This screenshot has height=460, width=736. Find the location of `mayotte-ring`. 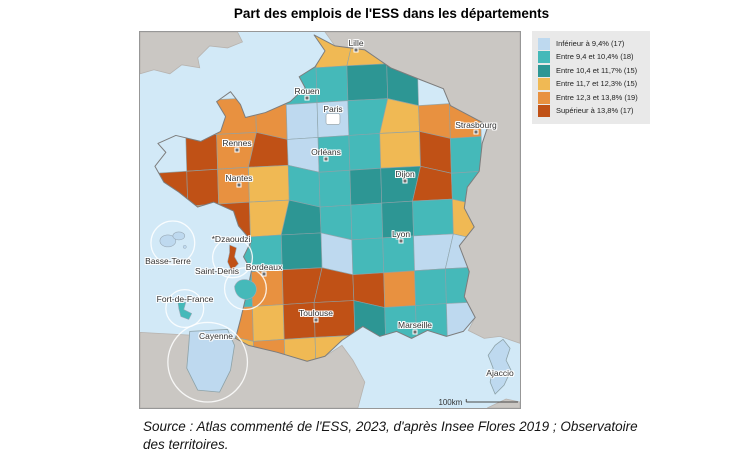

mayotte-ring is located at coordinates (232, 258).